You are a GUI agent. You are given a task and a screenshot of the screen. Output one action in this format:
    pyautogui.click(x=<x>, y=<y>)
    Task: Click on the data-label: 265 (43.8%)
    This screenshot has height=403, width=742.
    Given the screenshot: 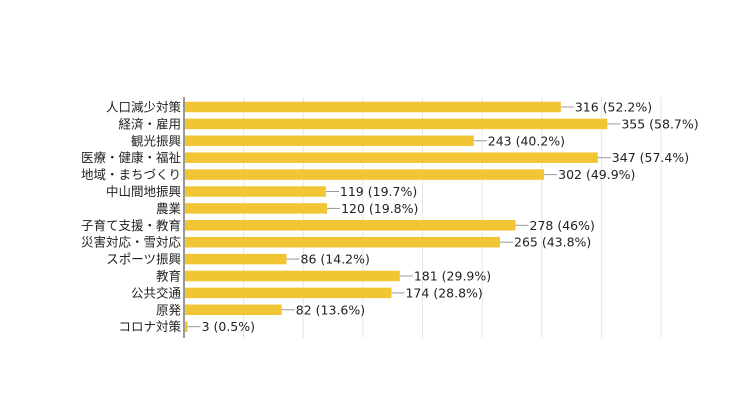 What is the action you would take?
    pyautogui.click(x=552, y=242)
    